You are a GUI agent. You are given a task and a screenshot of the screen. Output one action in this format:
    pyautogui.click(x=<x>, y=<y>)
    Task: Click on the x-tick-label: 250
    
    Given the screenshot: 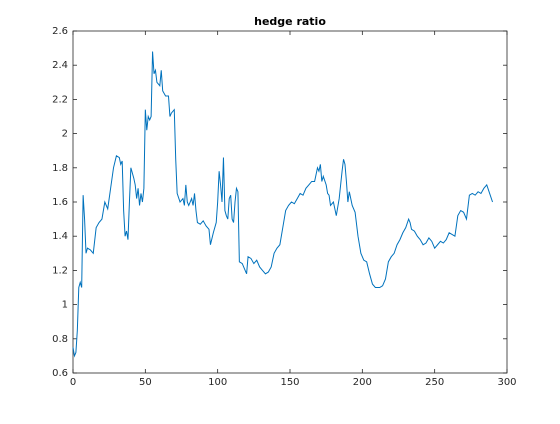 What is the action you would take?
    pyautogui.click(x=434, y=382)
    